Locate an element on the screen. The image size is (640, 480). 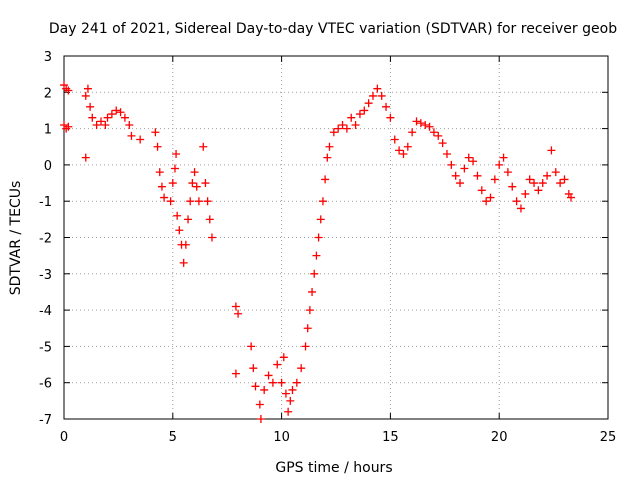
x-tick-label: 0 is located at coordinates (64, 437).